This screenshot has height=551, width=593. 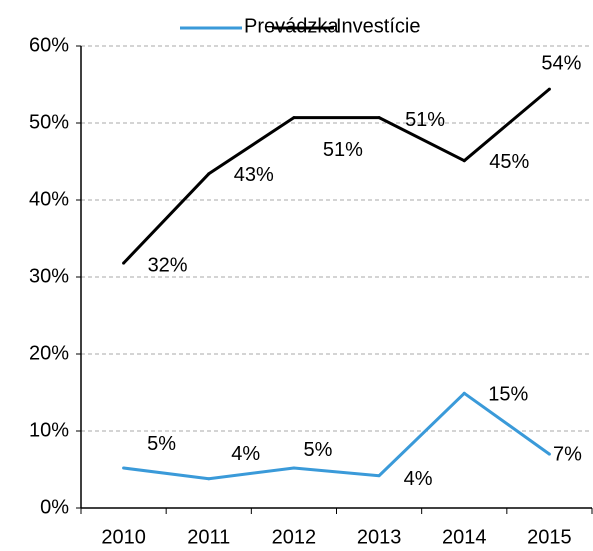 What do you see at coordinates (464, 537) in the screenshot?
I see `x-tick-label: 2014` at bounding box center [464, 537].